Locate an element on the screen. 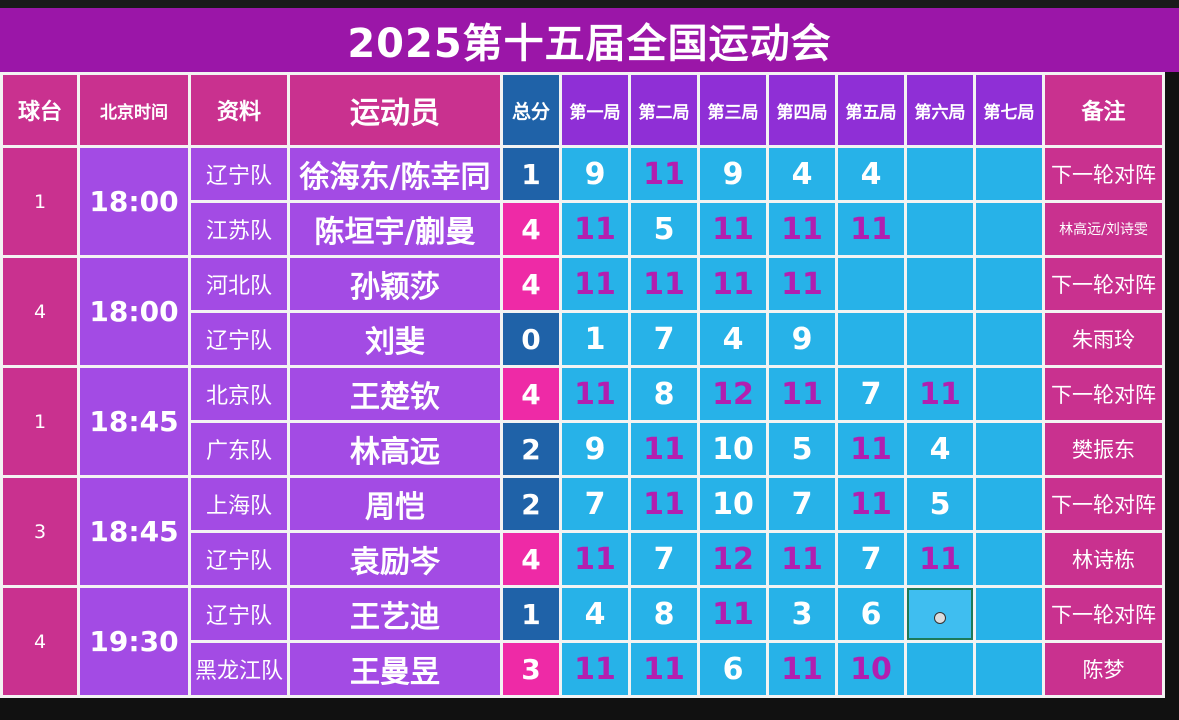 Image resolution: width=1179 pixels, height=720 pixels. game-score: 5 is located at coordinates (802, 449).